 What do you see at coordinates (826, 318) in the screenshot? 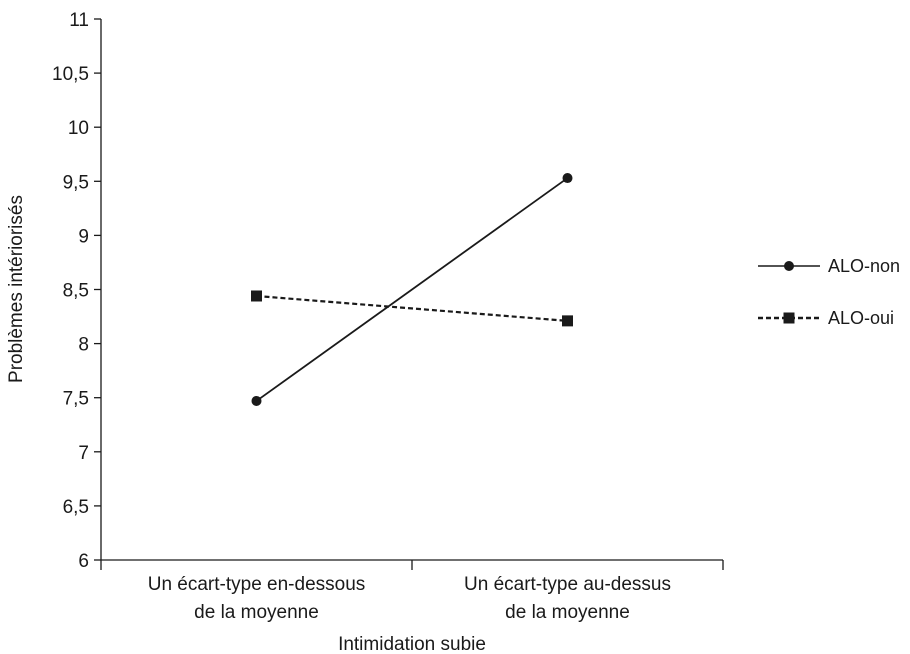
I see `legend-item: ALO-oui` at bounding box center [826, 318].